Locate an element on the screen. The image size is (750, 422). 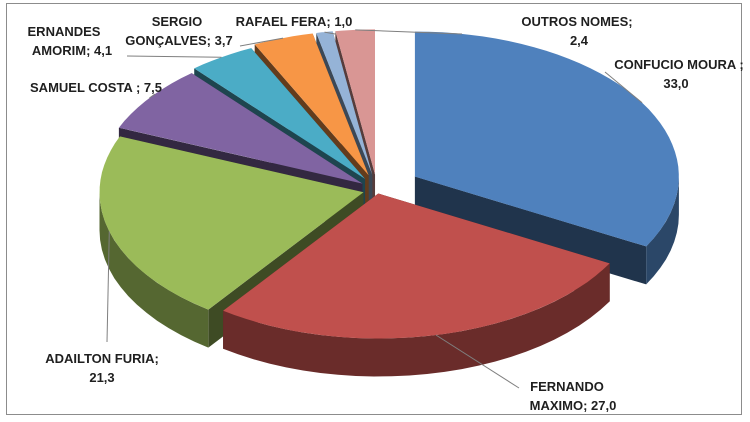
slice-side-adailton-furia is located at coordinates (154, 270).